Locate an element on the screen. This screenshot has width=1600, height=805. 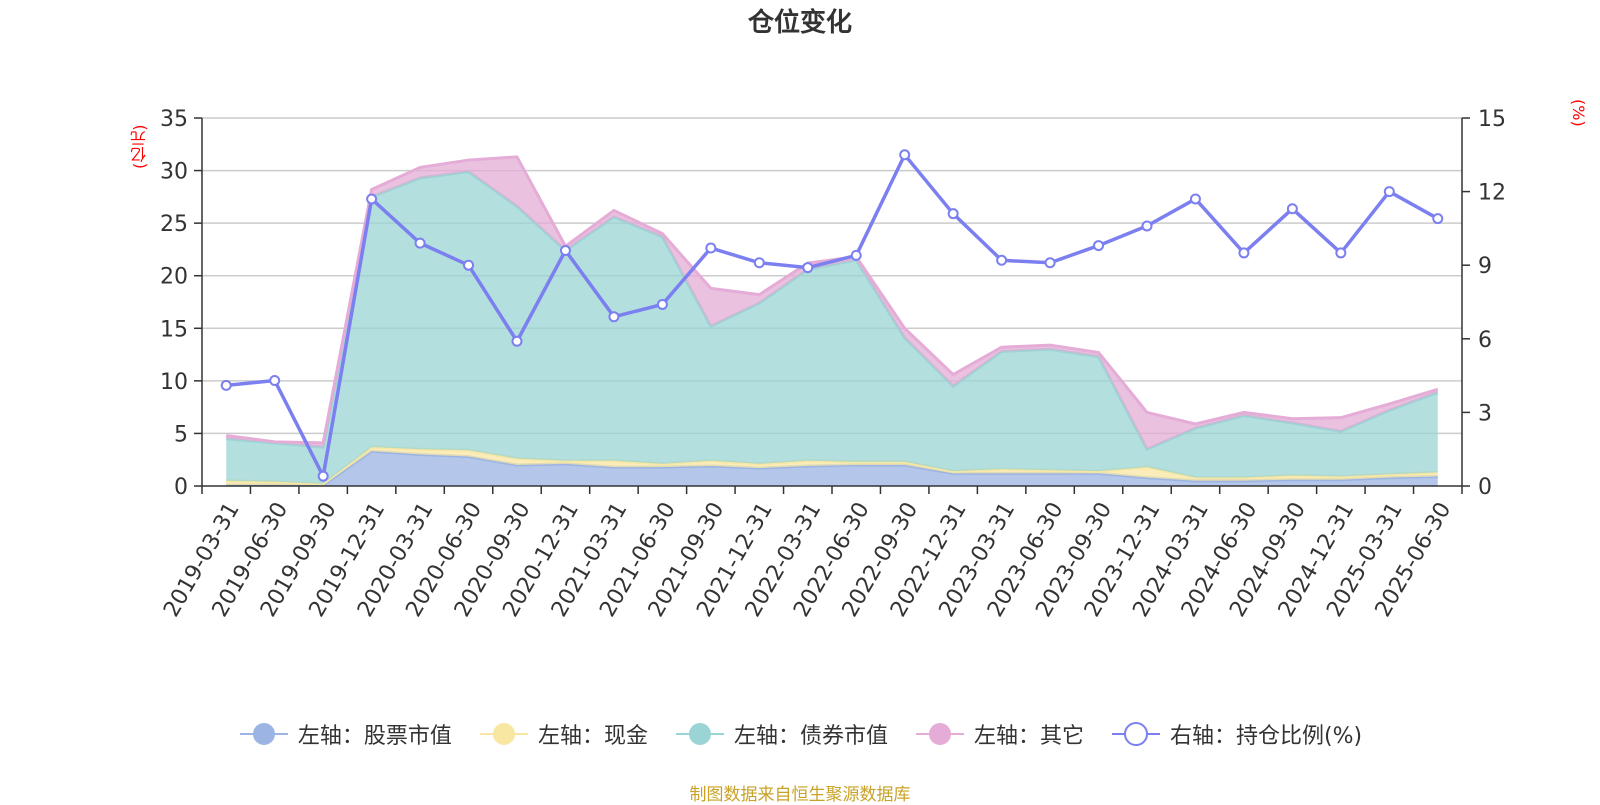
left-axis-tick-label: 10 is located at coordinates (174, 382).